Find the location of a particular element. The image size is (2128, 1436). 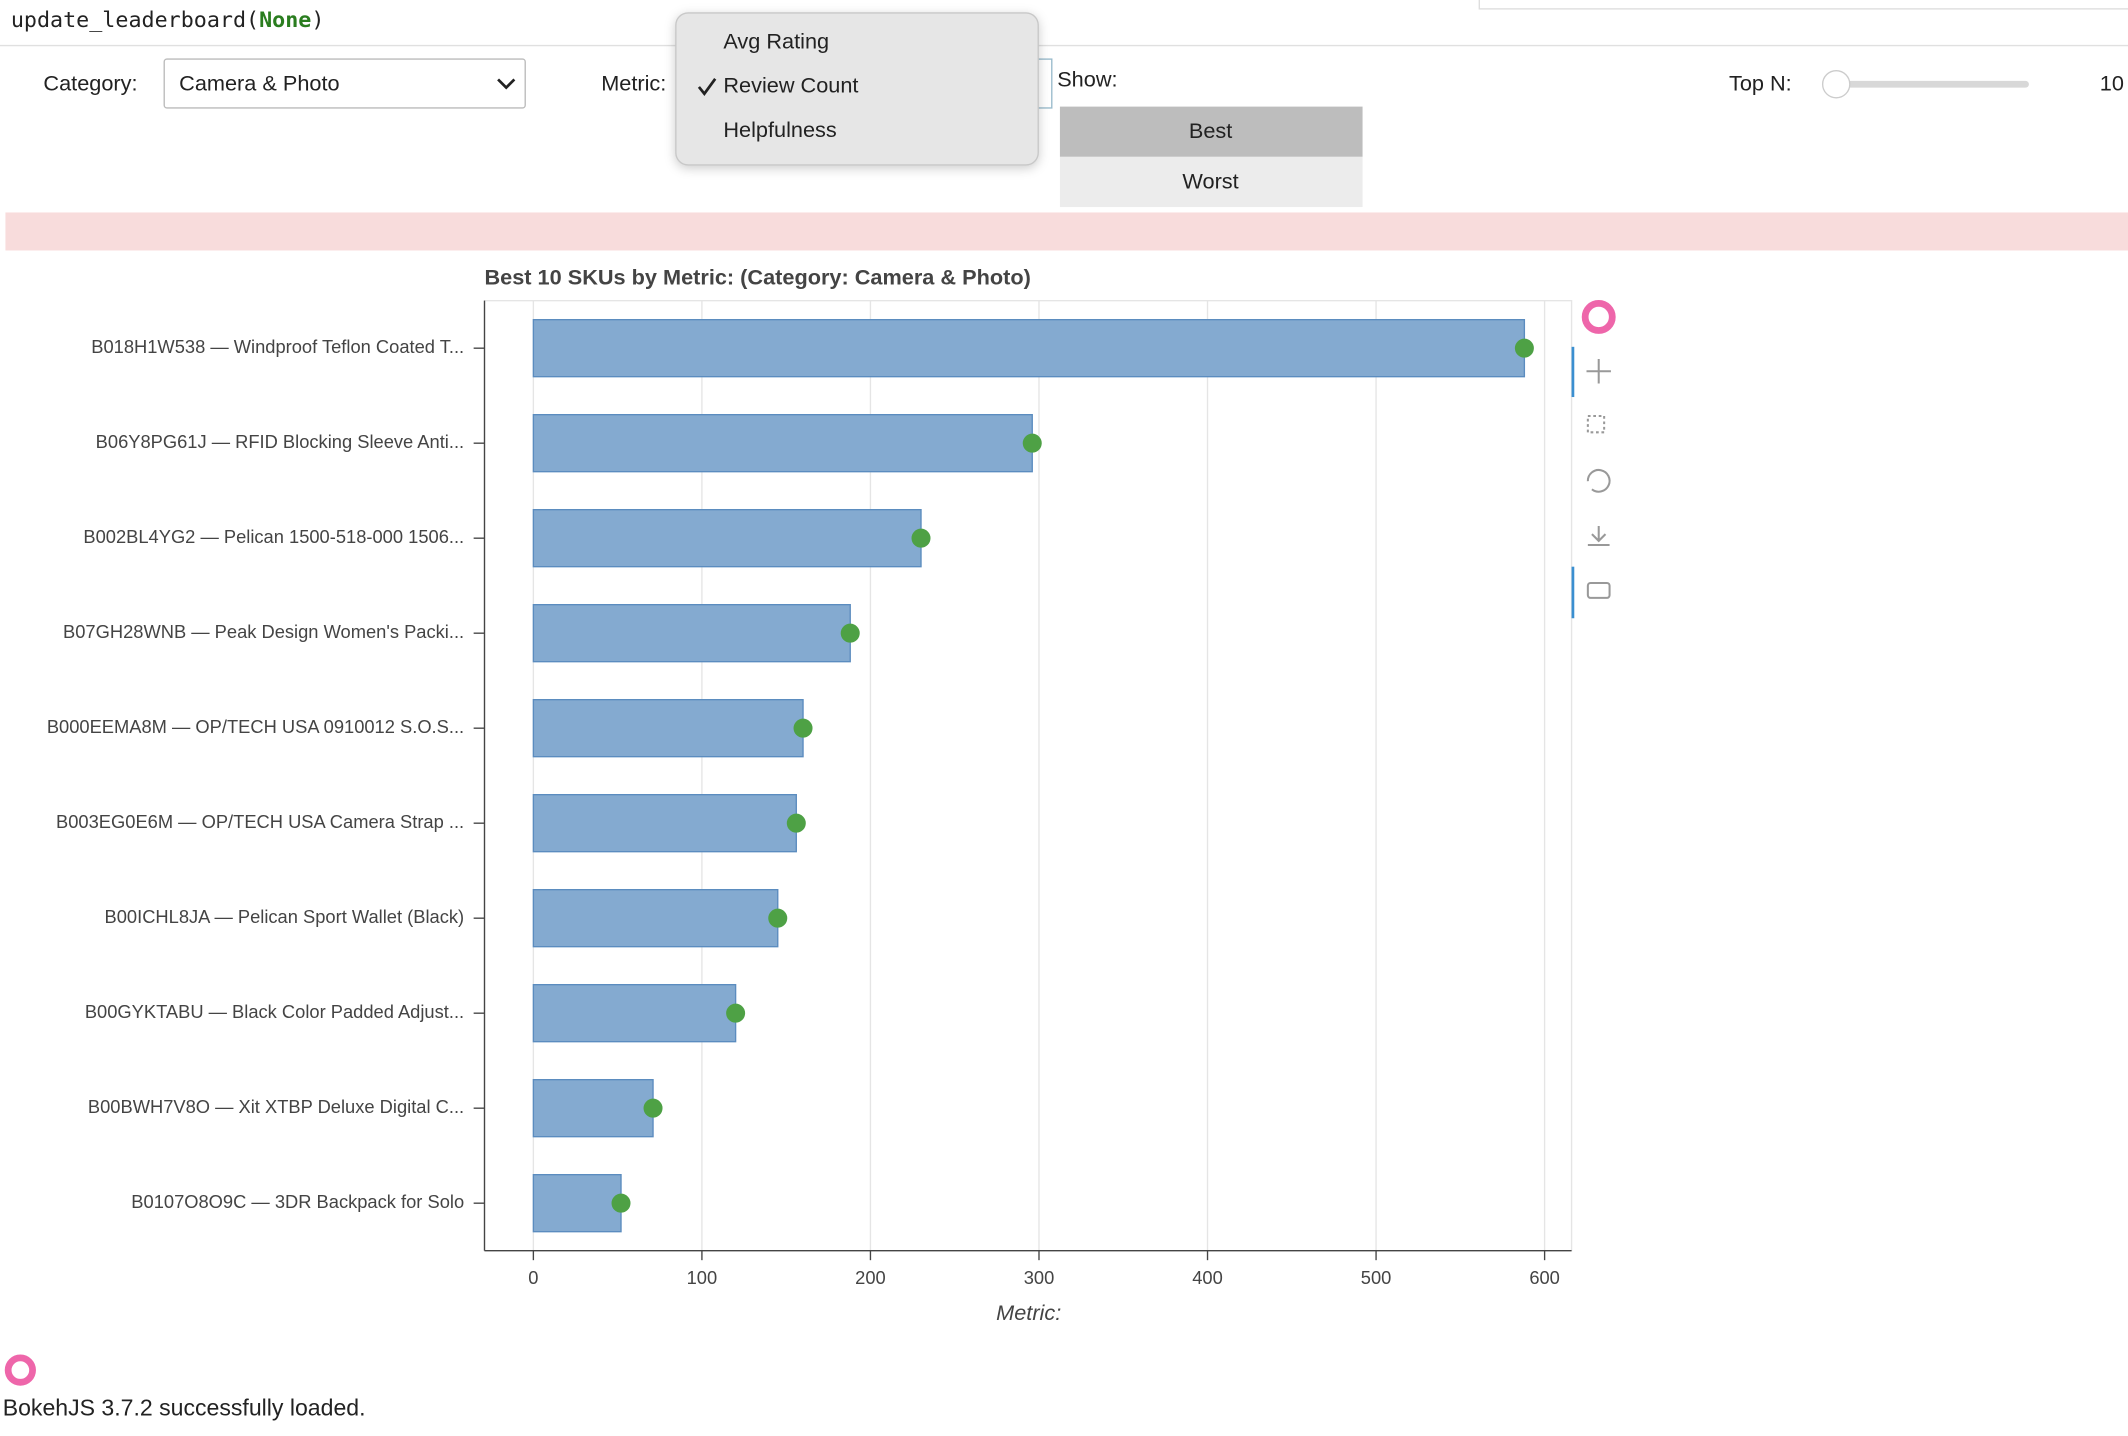

footer-status: BokehJS 3.7.2 successfully loaded. is located at coordinates (184, 1408).